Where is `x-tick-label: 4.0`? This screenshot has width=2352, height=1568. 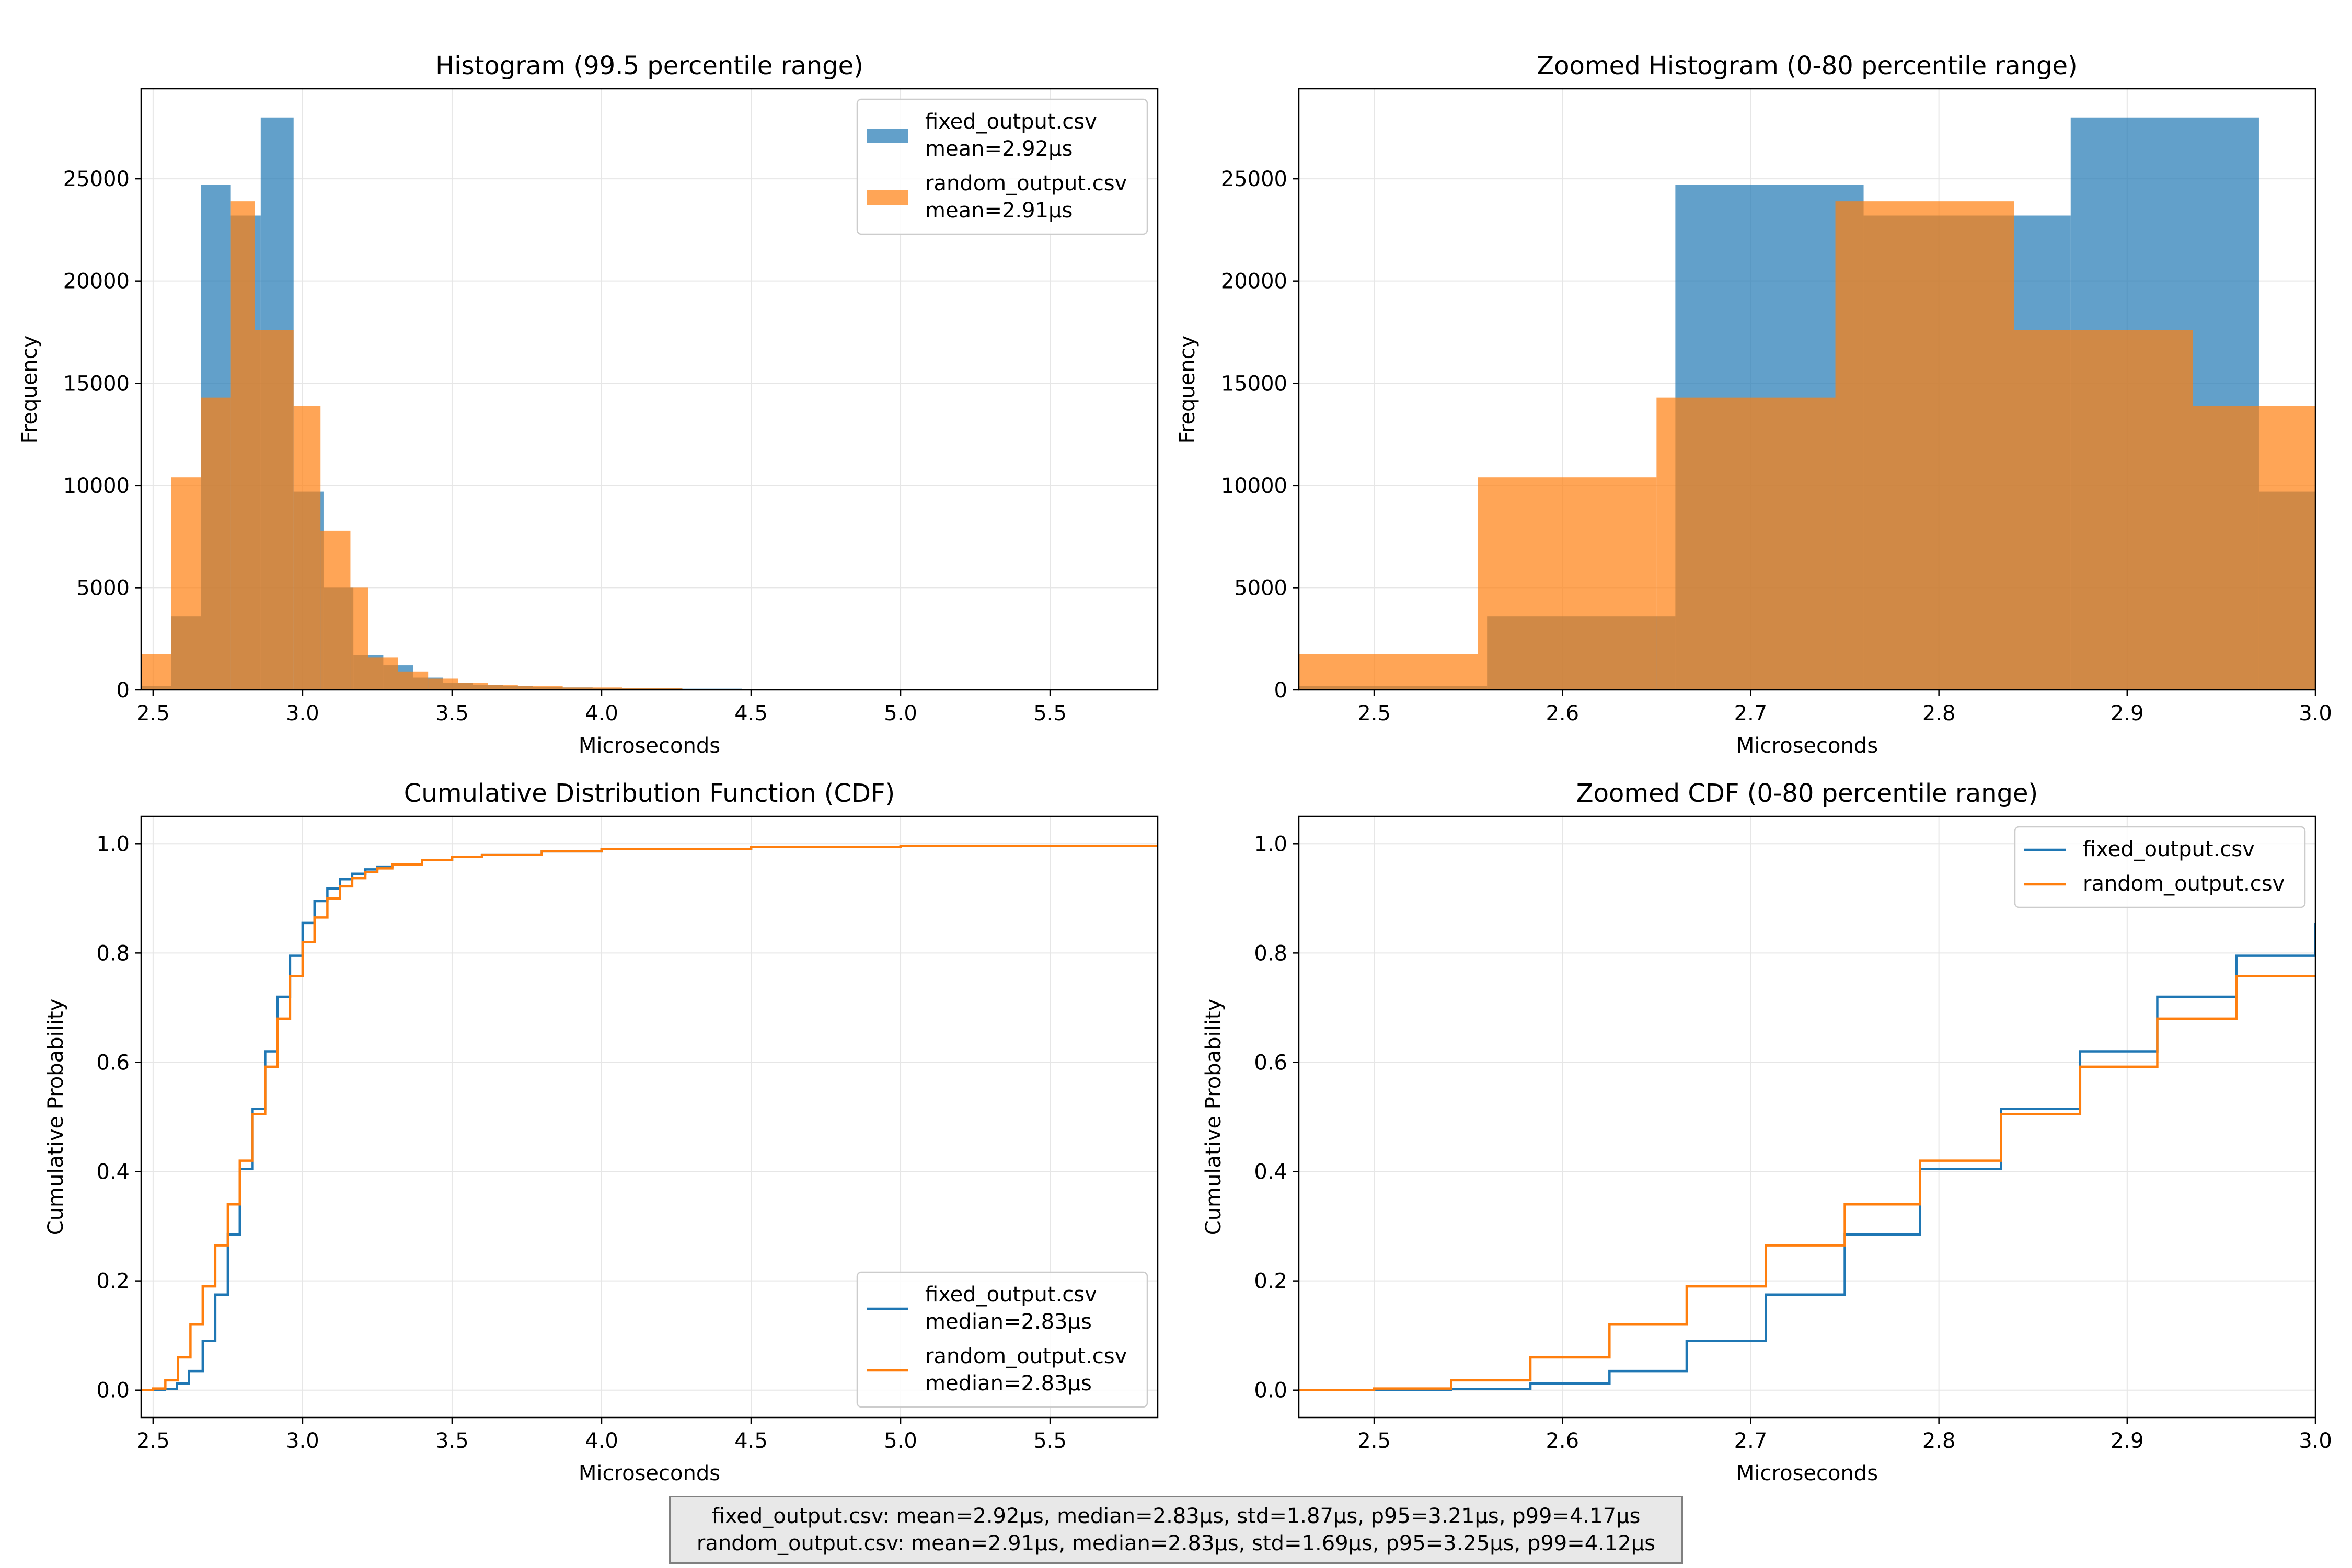
x-tick-label: 4.0 is located at coordinates (601, 713).